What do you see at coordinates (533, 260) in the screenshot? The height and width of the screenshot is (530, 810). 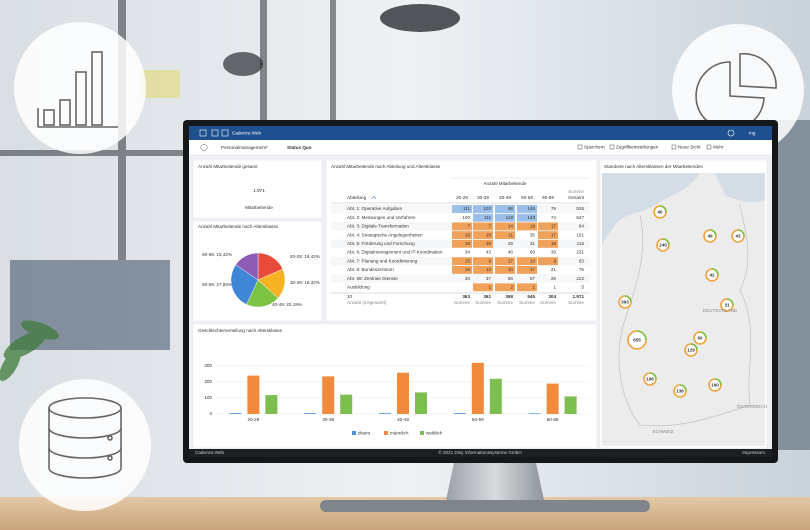 I see `table-cell: 13` at bounding box center [533, 260].